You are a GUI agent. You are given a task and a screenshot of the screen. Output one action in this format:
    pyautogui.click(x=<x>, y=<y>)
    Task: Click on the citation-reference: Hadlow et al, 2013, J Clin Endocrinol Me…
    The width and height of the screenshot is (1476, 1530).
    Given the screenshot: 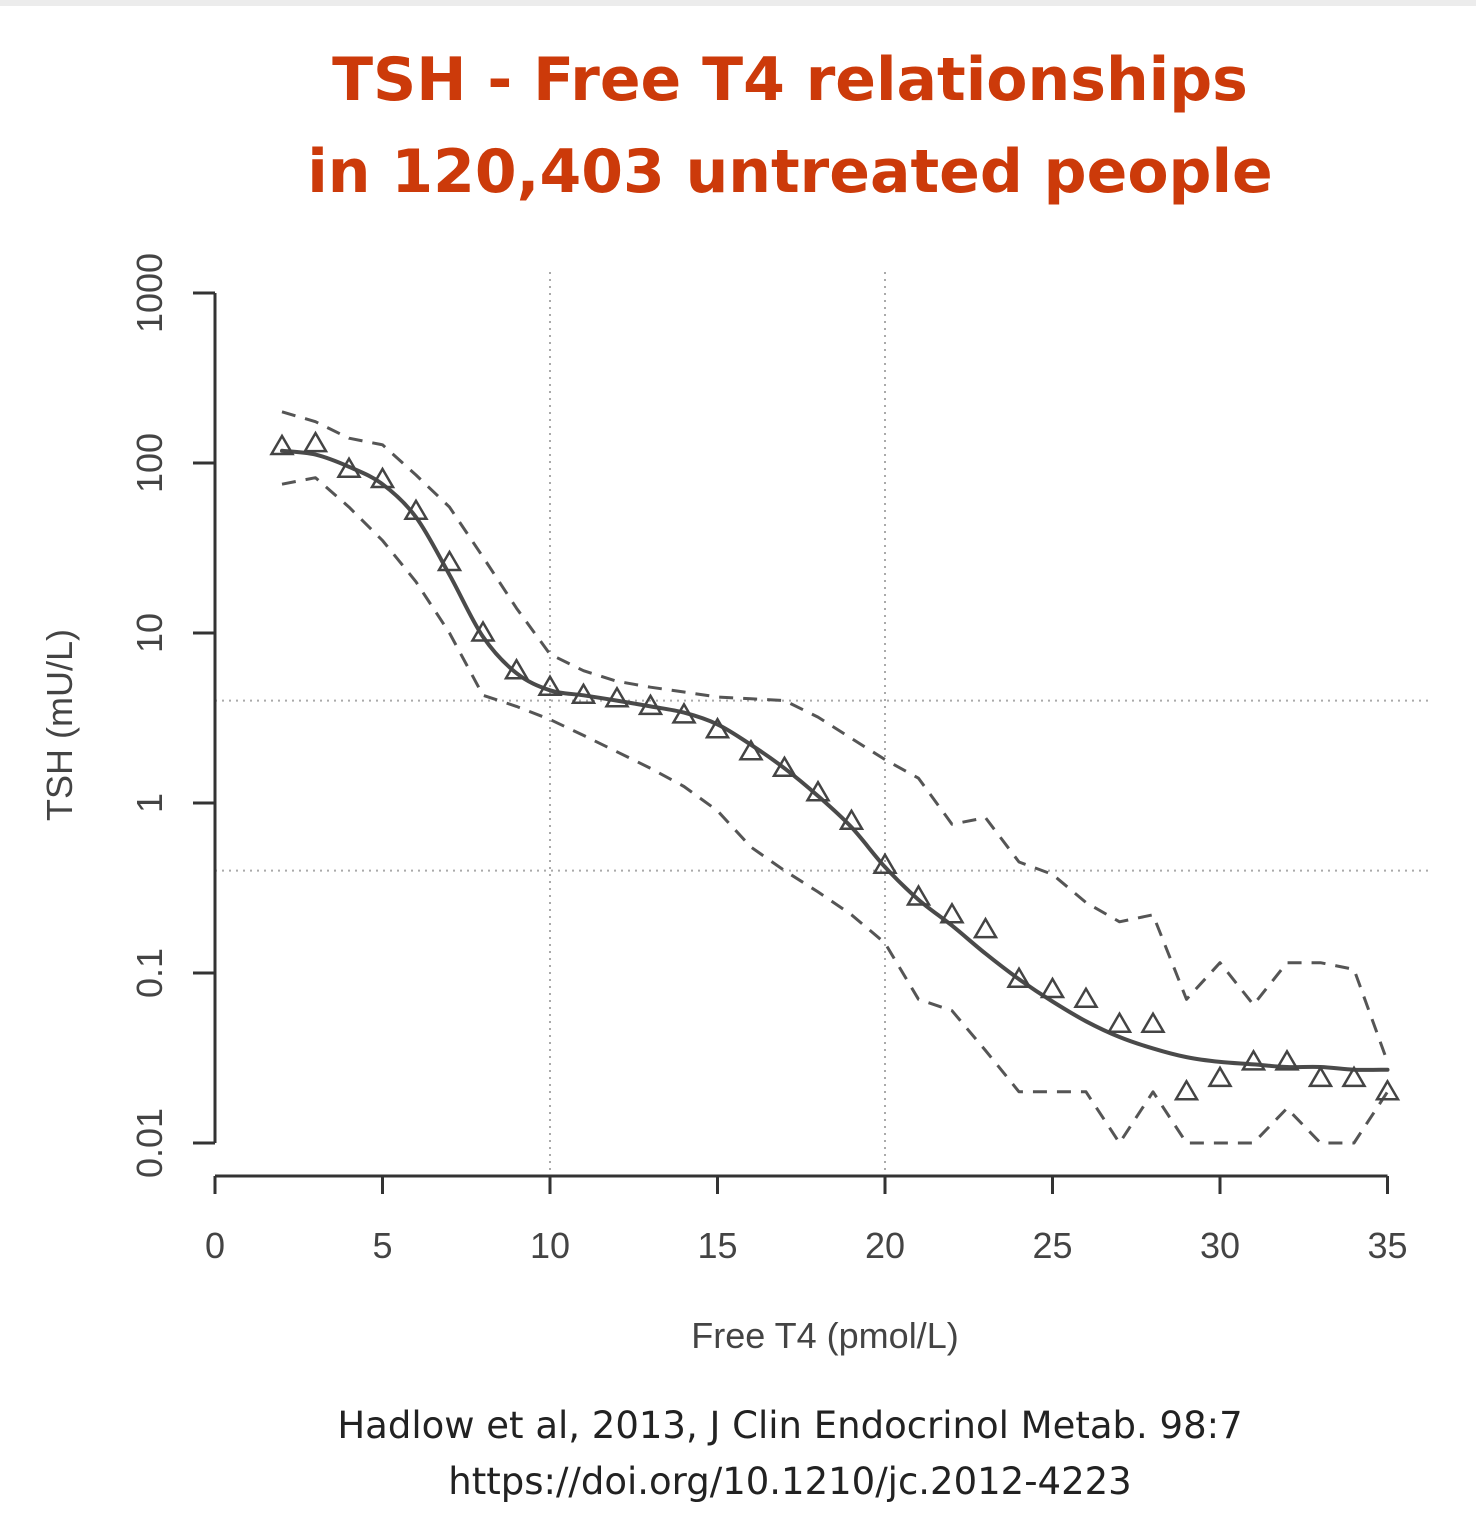 What is the action you would take?
    pyautogui.click(x=790, y=1425)
    